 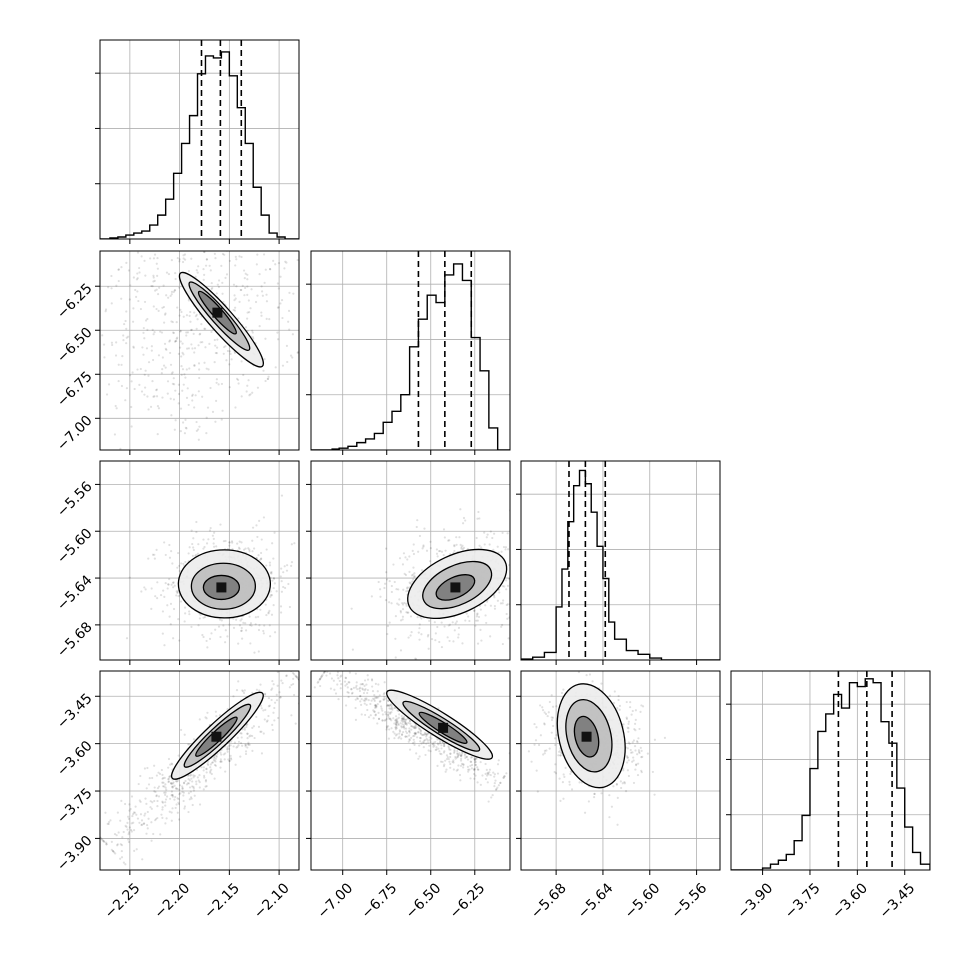 What do you see at coordinates (803, 901) in the screenshot?
I see `x-tick-label: −3.75` at bounding box center [803, 901].